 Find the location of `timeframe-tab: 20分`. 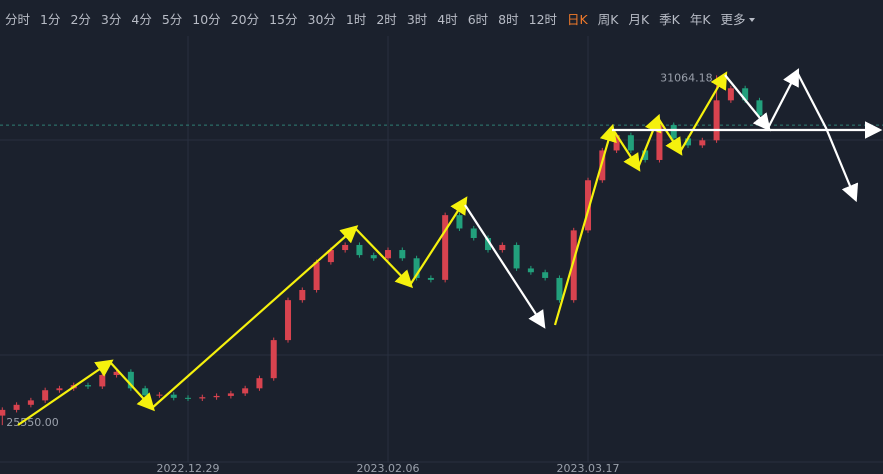

timeframe-tab: 20分 is located at coordinates (245, 19).